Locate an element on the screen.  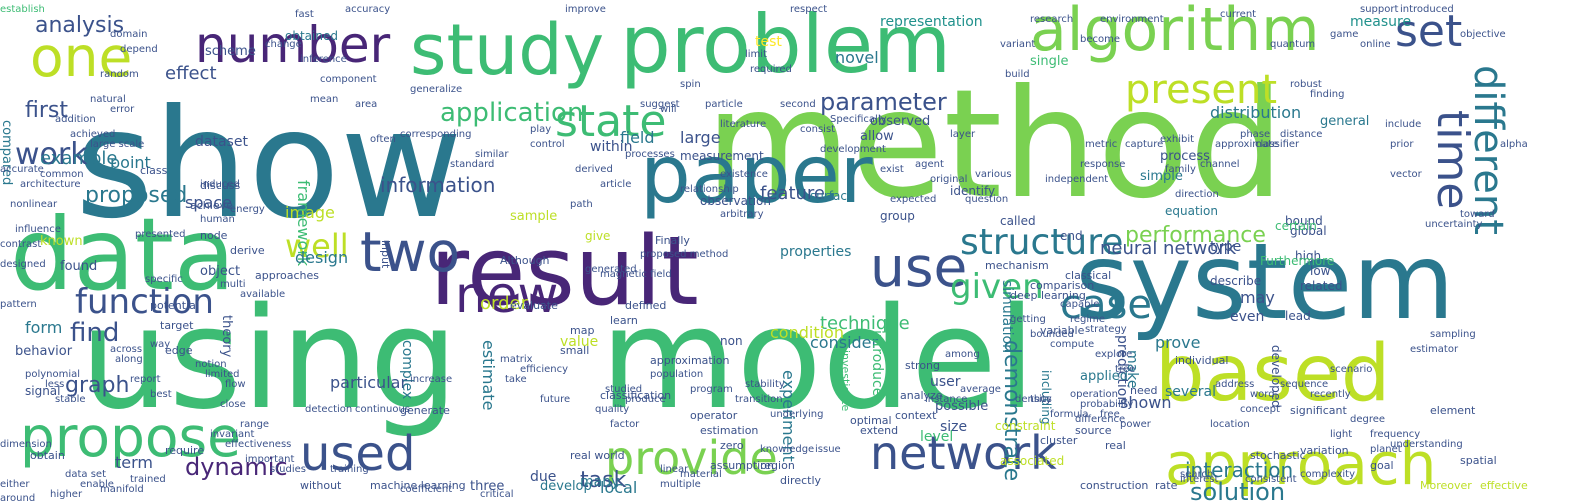
cloud-word-processes: processes is located at coordinates (650, 154).